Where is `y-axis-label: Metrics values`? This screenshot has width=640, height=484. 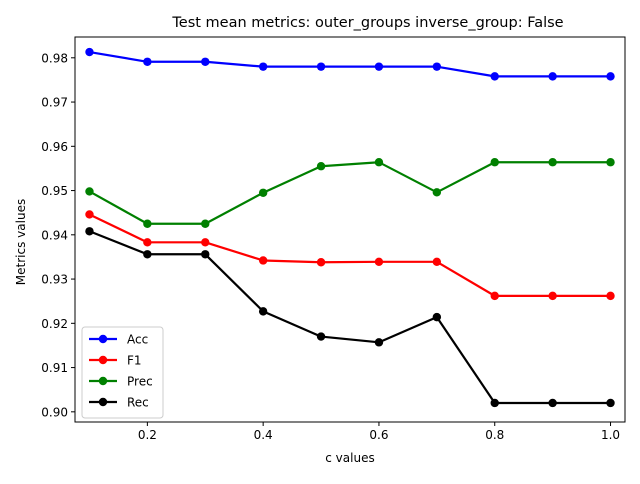
y-axis-label: Metrics values is located at coordinates (21, 242).